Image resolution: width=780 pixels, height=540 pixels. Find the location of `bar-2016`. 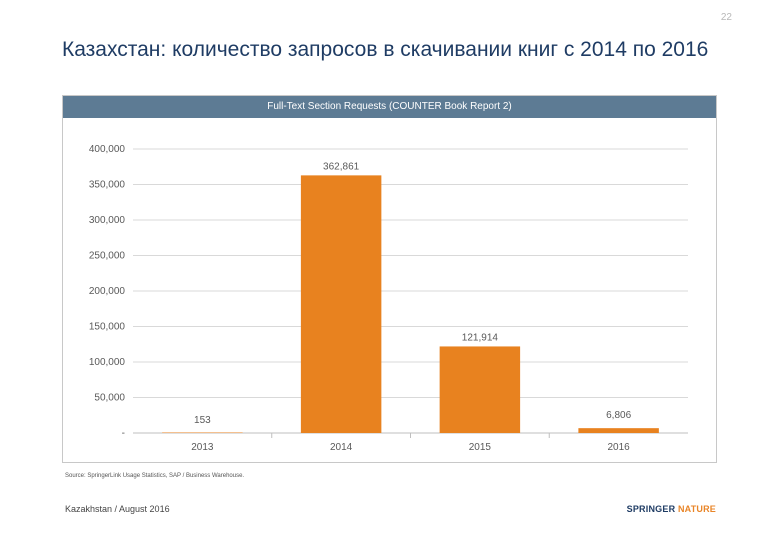

bar-2016 is located at coordinates (618, 430).